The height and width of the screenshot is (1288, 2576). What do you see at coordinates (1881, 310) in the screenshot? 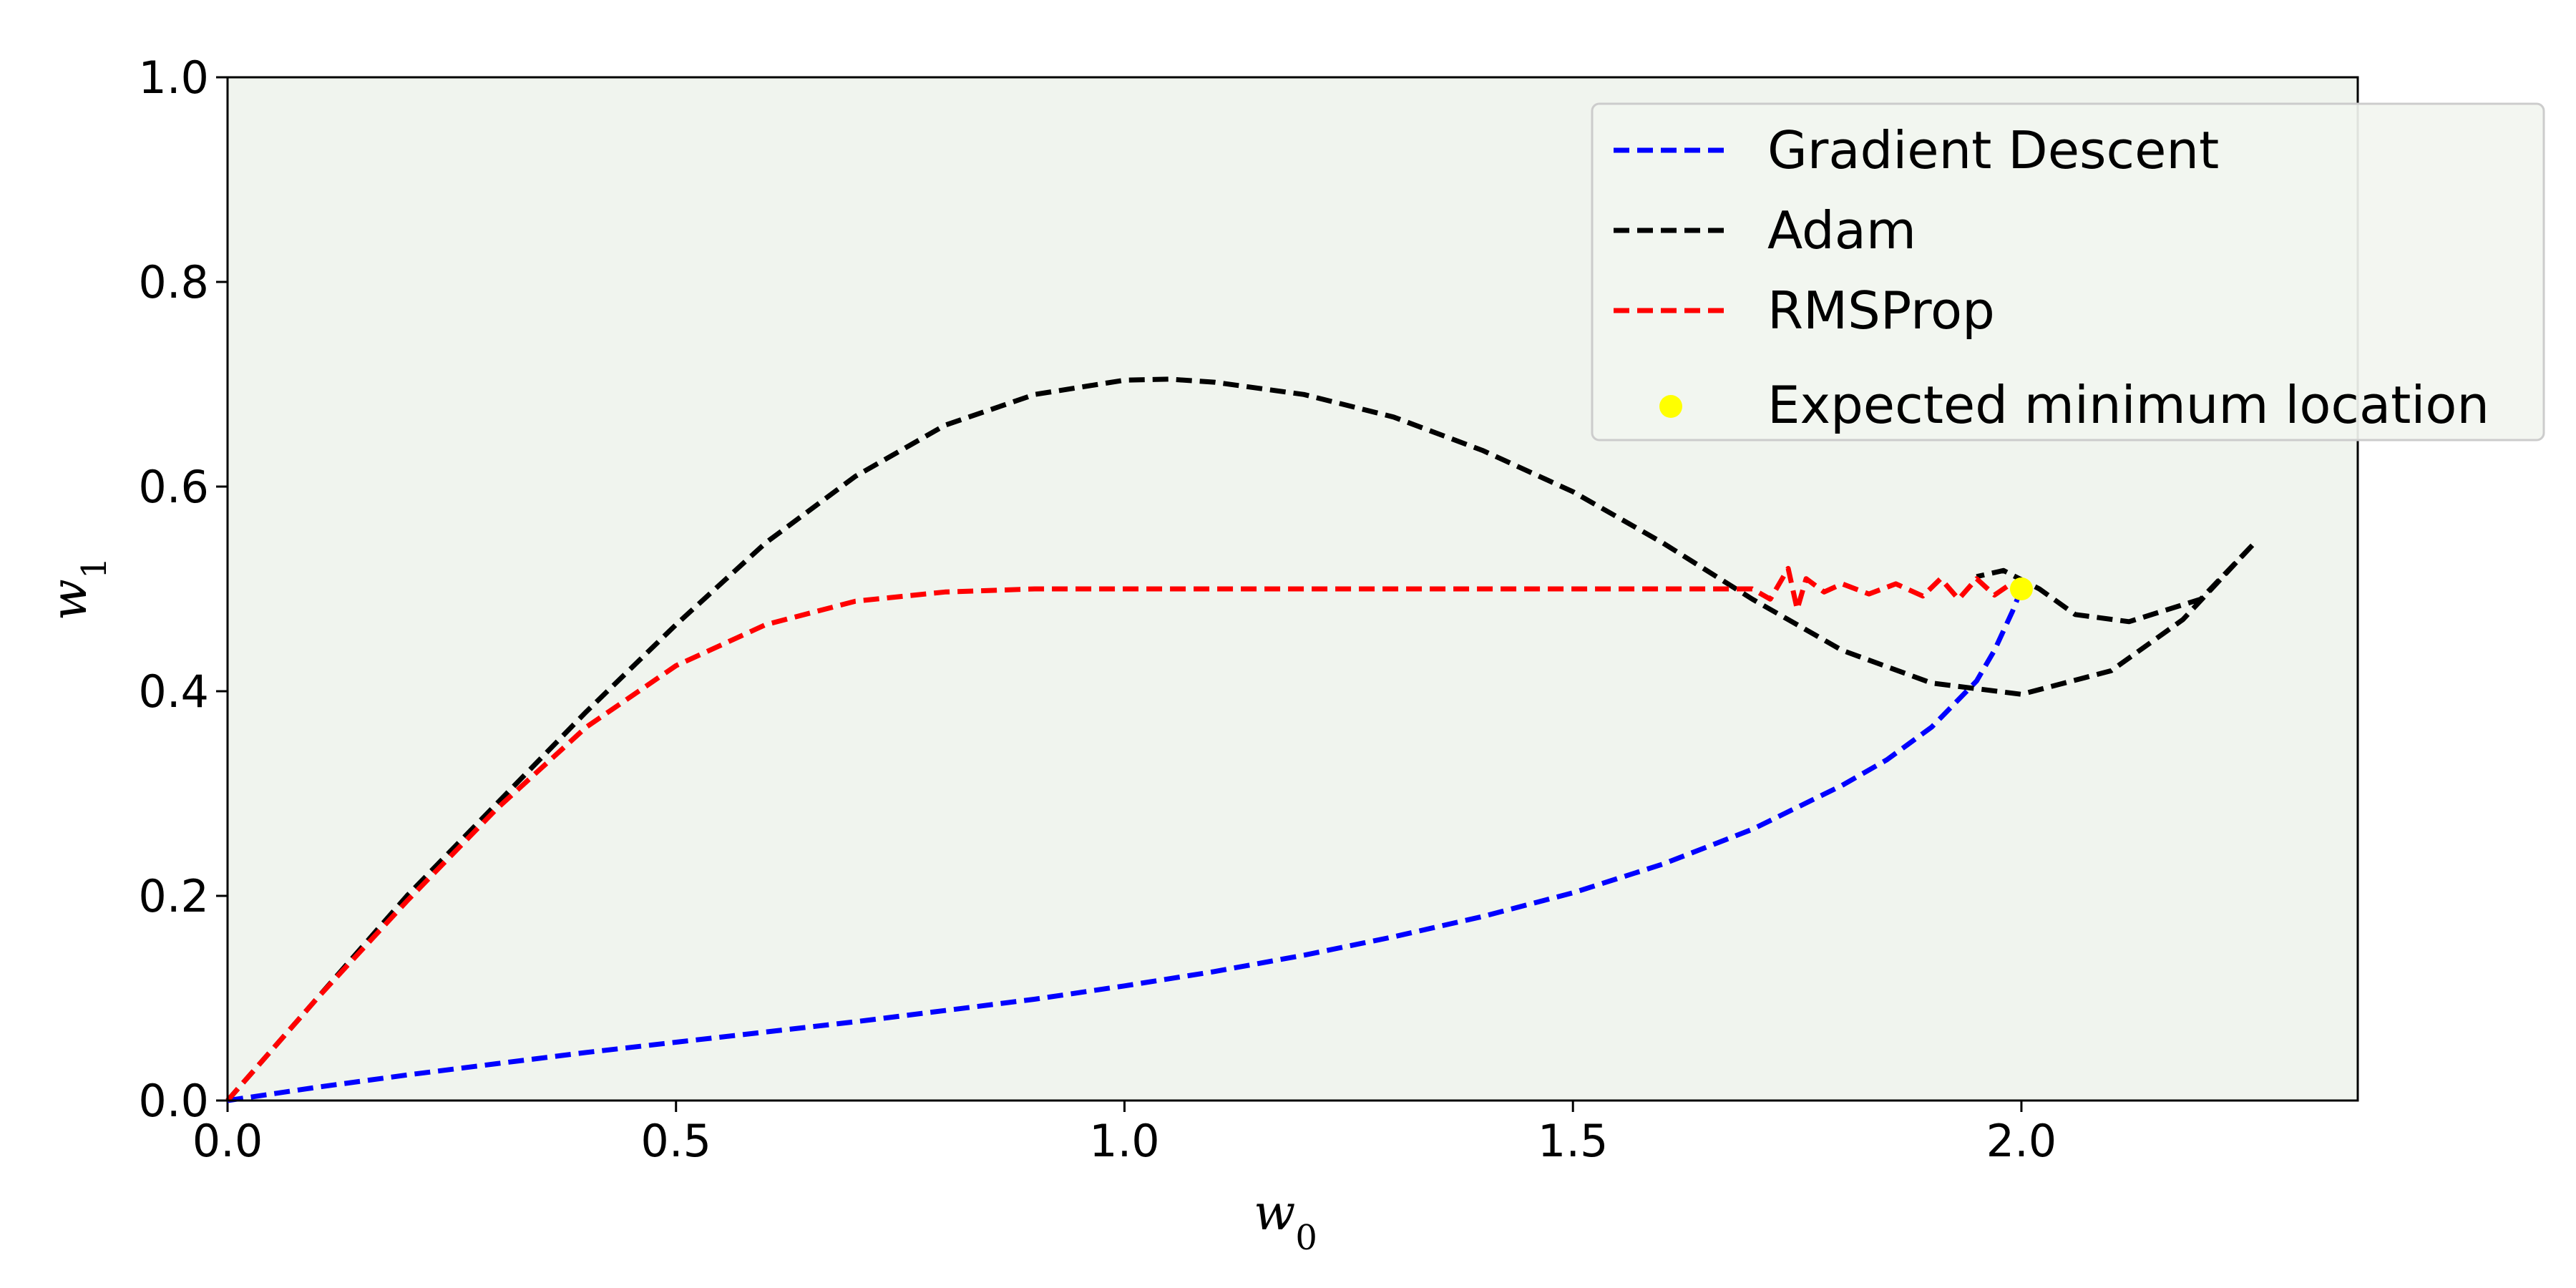
I see `legend-label: RMSProp` at bounding box center [1881, 310].